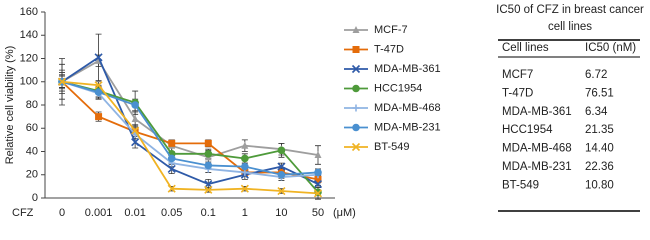 The image size is (650, 240). What do you see at coordinates (517, 75) in the screenshot?
I see `table-cell: MCF7` at bounding box center [517, 75].